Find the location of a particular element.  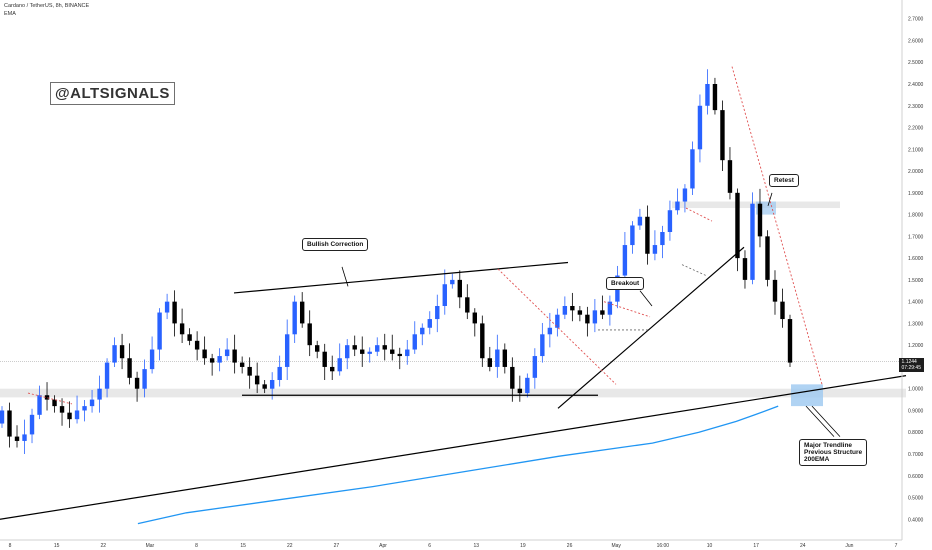

major-trendline-line2: Previous Structure is located at coordinates (833, 452).